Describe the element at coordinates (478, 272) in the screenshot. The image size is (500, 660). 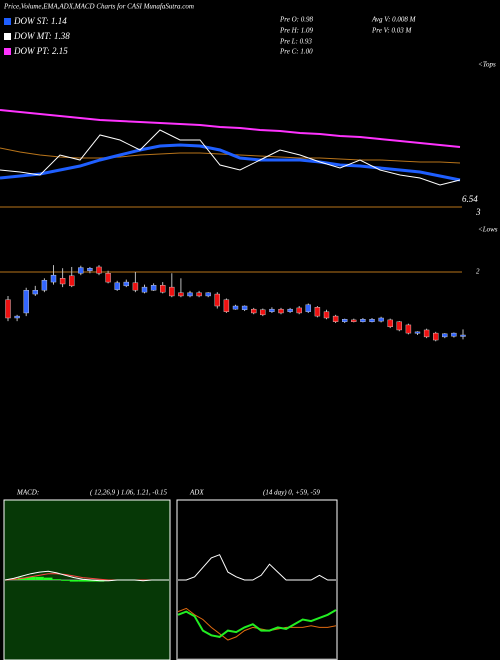
I see `y-tick-label: 2` at that location.